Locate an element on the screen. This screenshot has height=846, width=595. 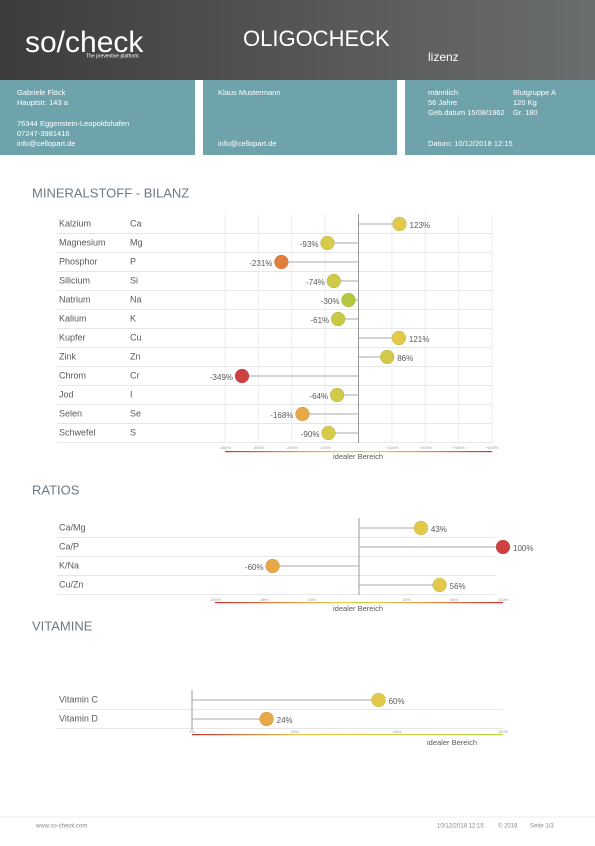
therapist-email: info@cellopart.de is located at coordinates (46, 143).